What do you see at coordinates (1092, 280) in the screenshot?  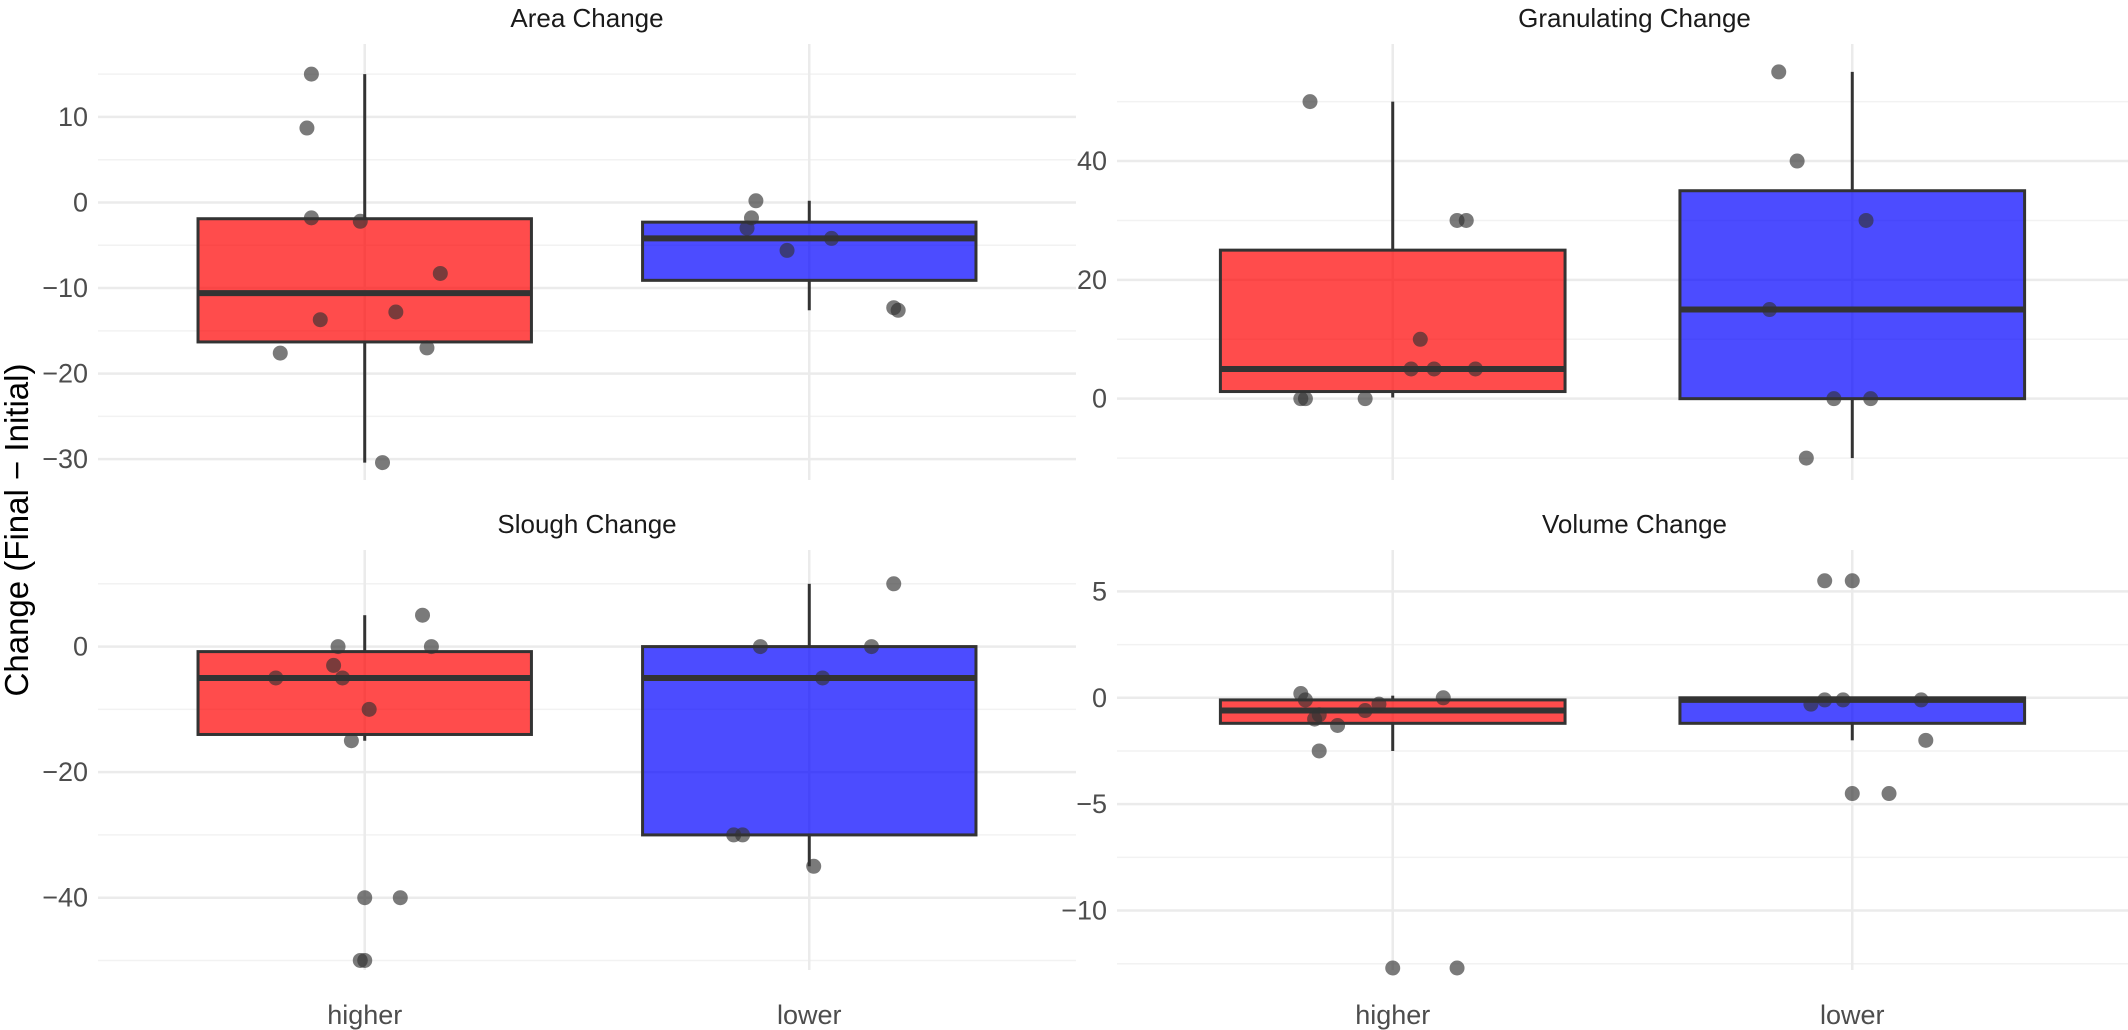 I see `y-tick-label: 20` at bounding box center [1092, 280].